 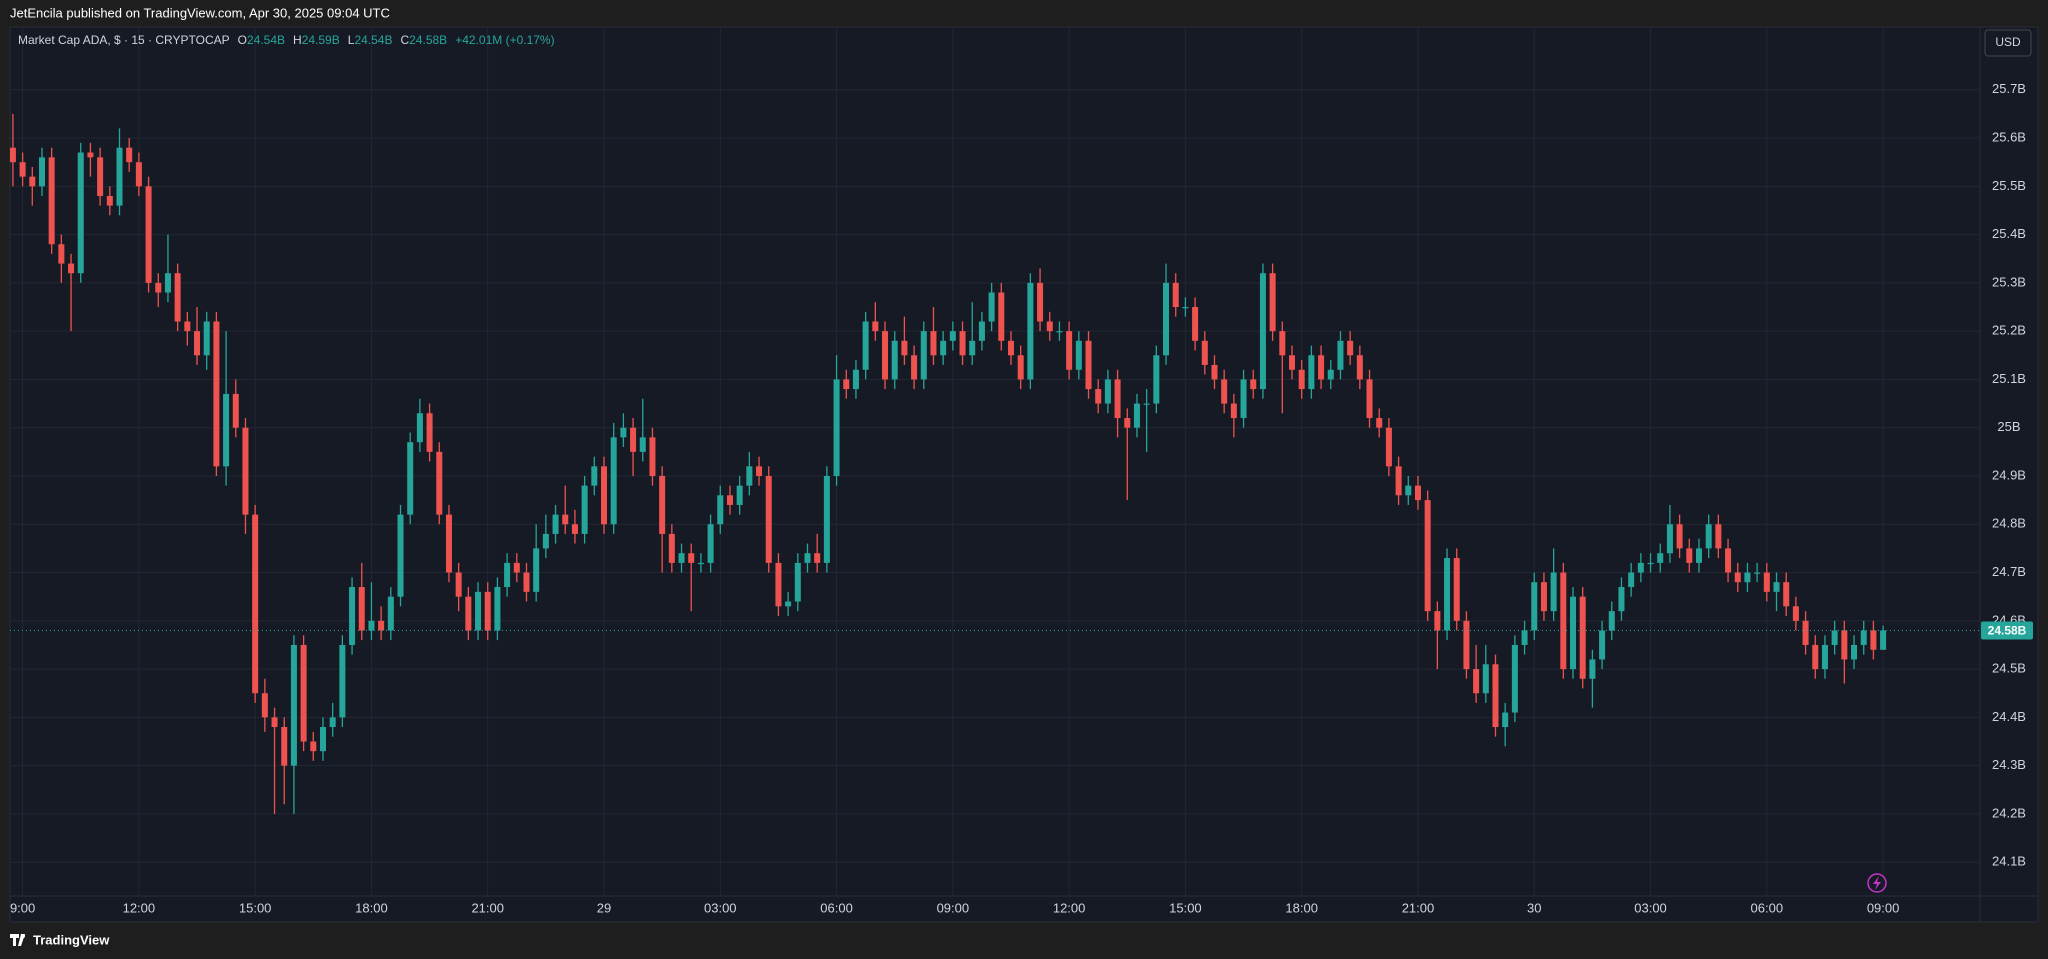 I want to click on x-tick-label: 06:00, so click(x=836, y=907).